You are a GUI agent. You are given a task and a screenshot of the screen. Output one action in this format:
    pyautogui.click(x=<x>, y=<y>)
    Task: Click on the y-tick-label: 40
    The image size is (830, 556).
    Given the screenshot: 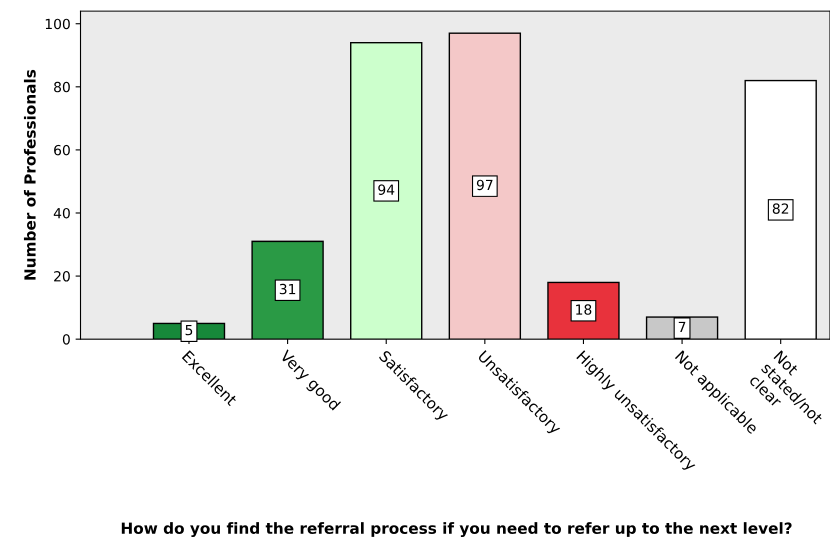 What is the action you would take?
    pyautogui.click(x=62, y=213)
    